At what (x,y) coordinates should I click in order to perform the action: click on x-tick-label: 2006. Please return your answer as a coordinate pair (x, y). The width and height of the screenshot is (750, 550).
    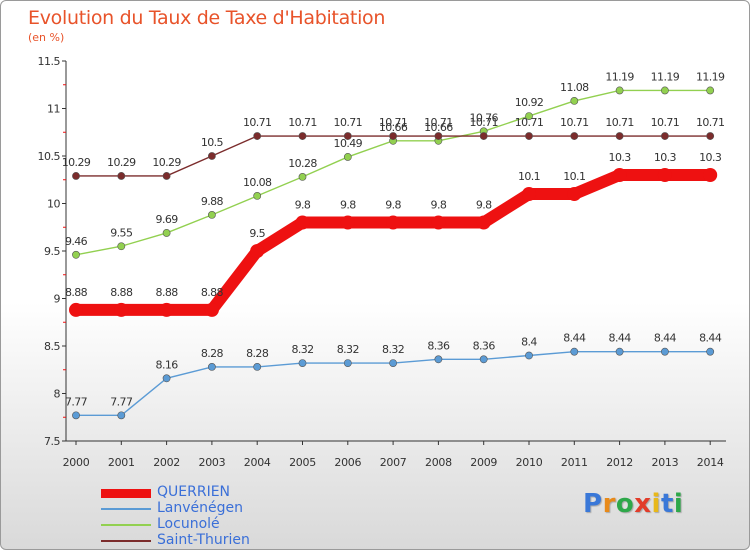
    Looking at the image, I should click on (347, 462).